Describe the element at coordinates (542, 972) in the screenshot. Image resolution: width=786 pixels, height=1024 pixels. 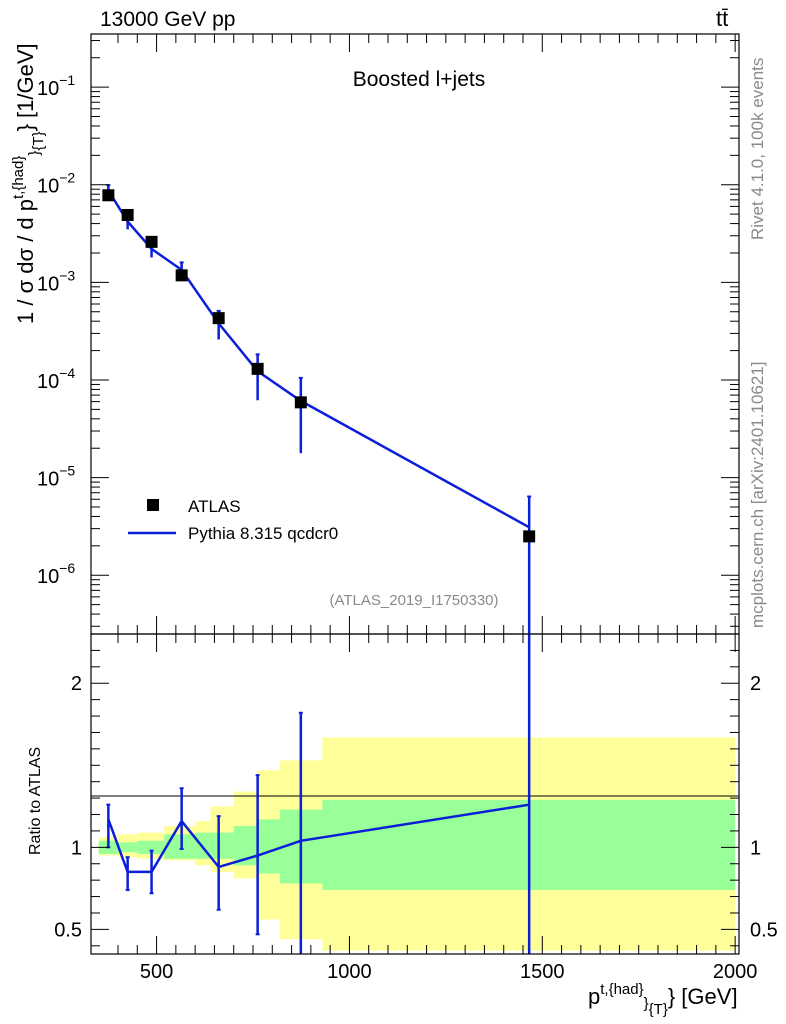
I see `ratio-xtick-label: 1500` at that location.